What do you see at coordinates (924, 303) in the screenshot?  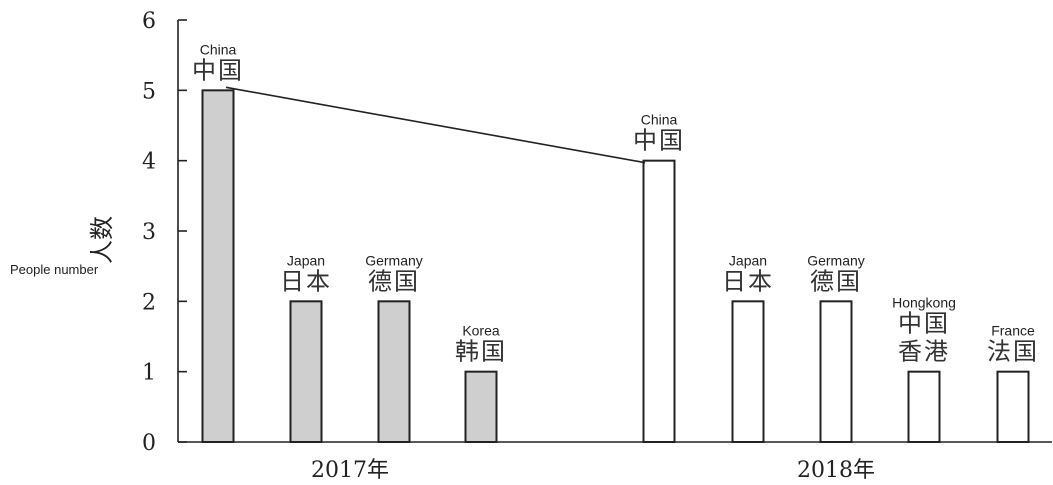 I see `bar-label-en: Hongkong` at bounding box center [924, 303].